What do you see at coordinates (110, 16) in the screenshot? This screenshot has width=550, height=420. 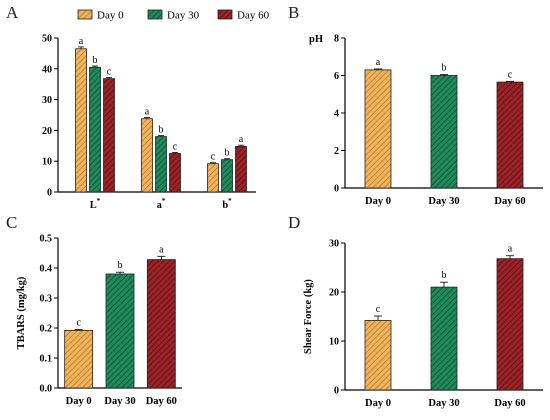 I see `legend-label: Day 0` at bounding box center [110, 16].